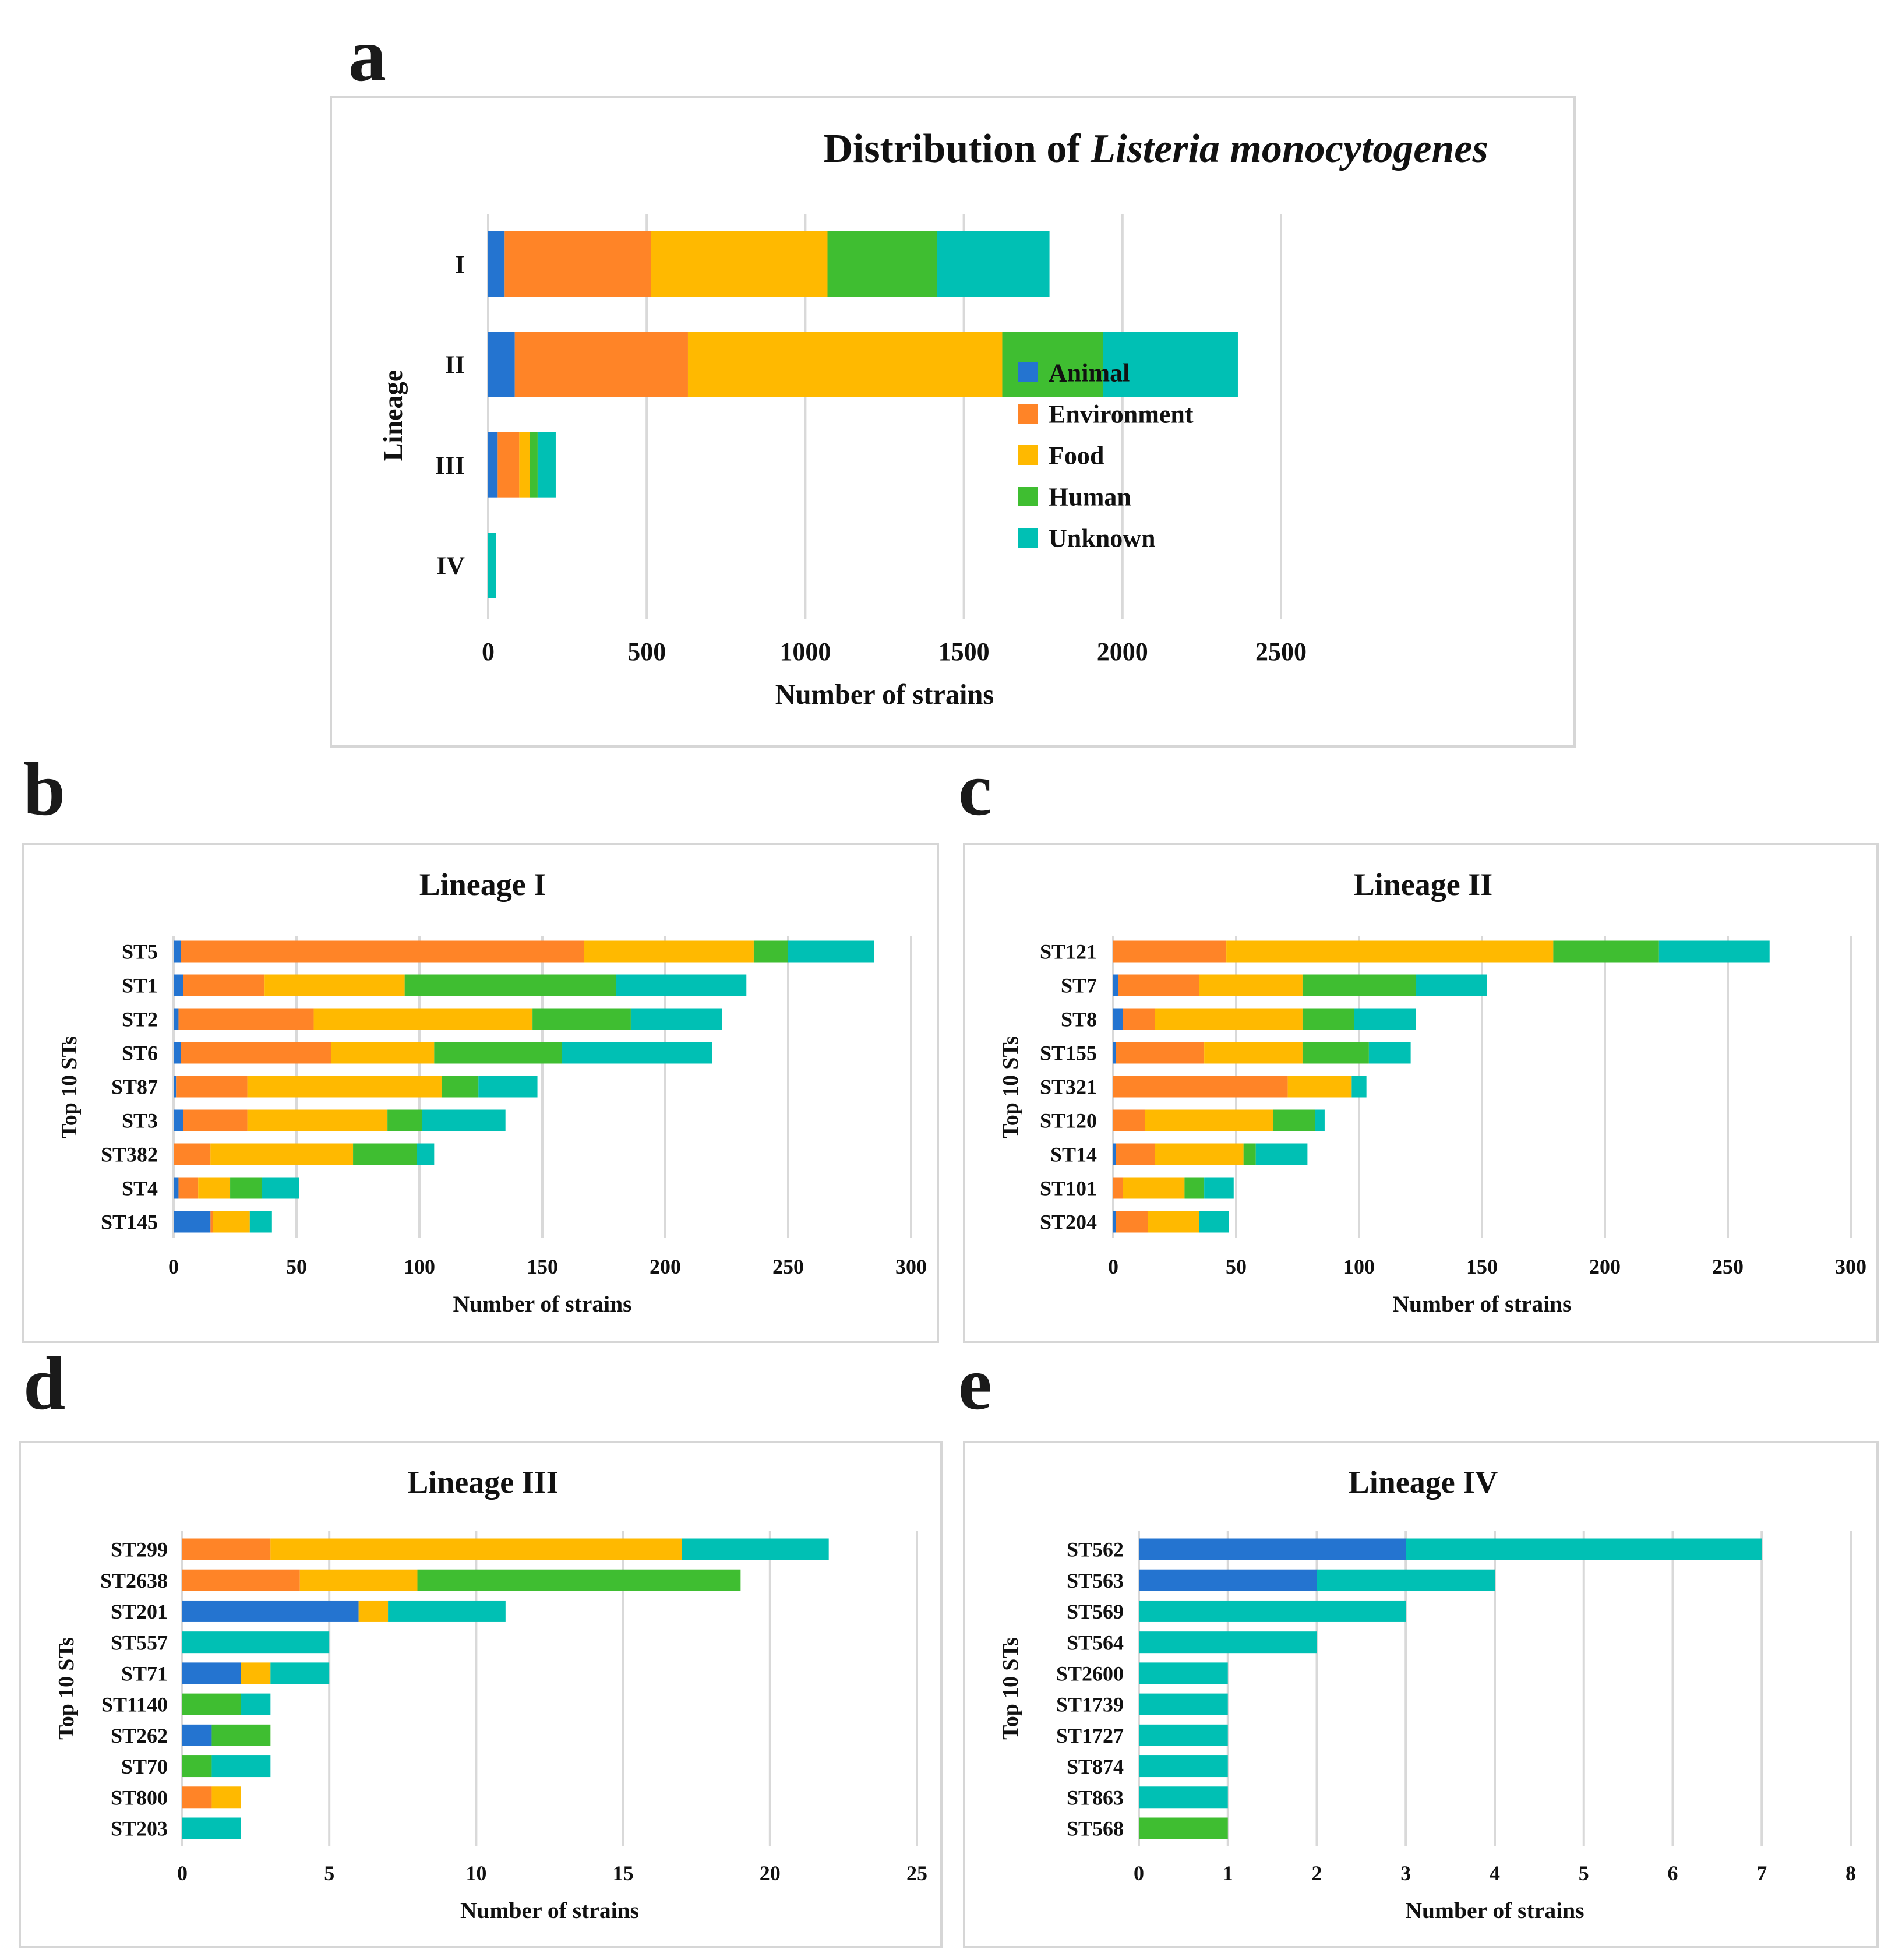 Image resolution: width=1888 pixels, height=1960 pixels. Describe the element at coordinates (964, 651) in the screenshot. I see `x-tick-label: 1500` at that location.